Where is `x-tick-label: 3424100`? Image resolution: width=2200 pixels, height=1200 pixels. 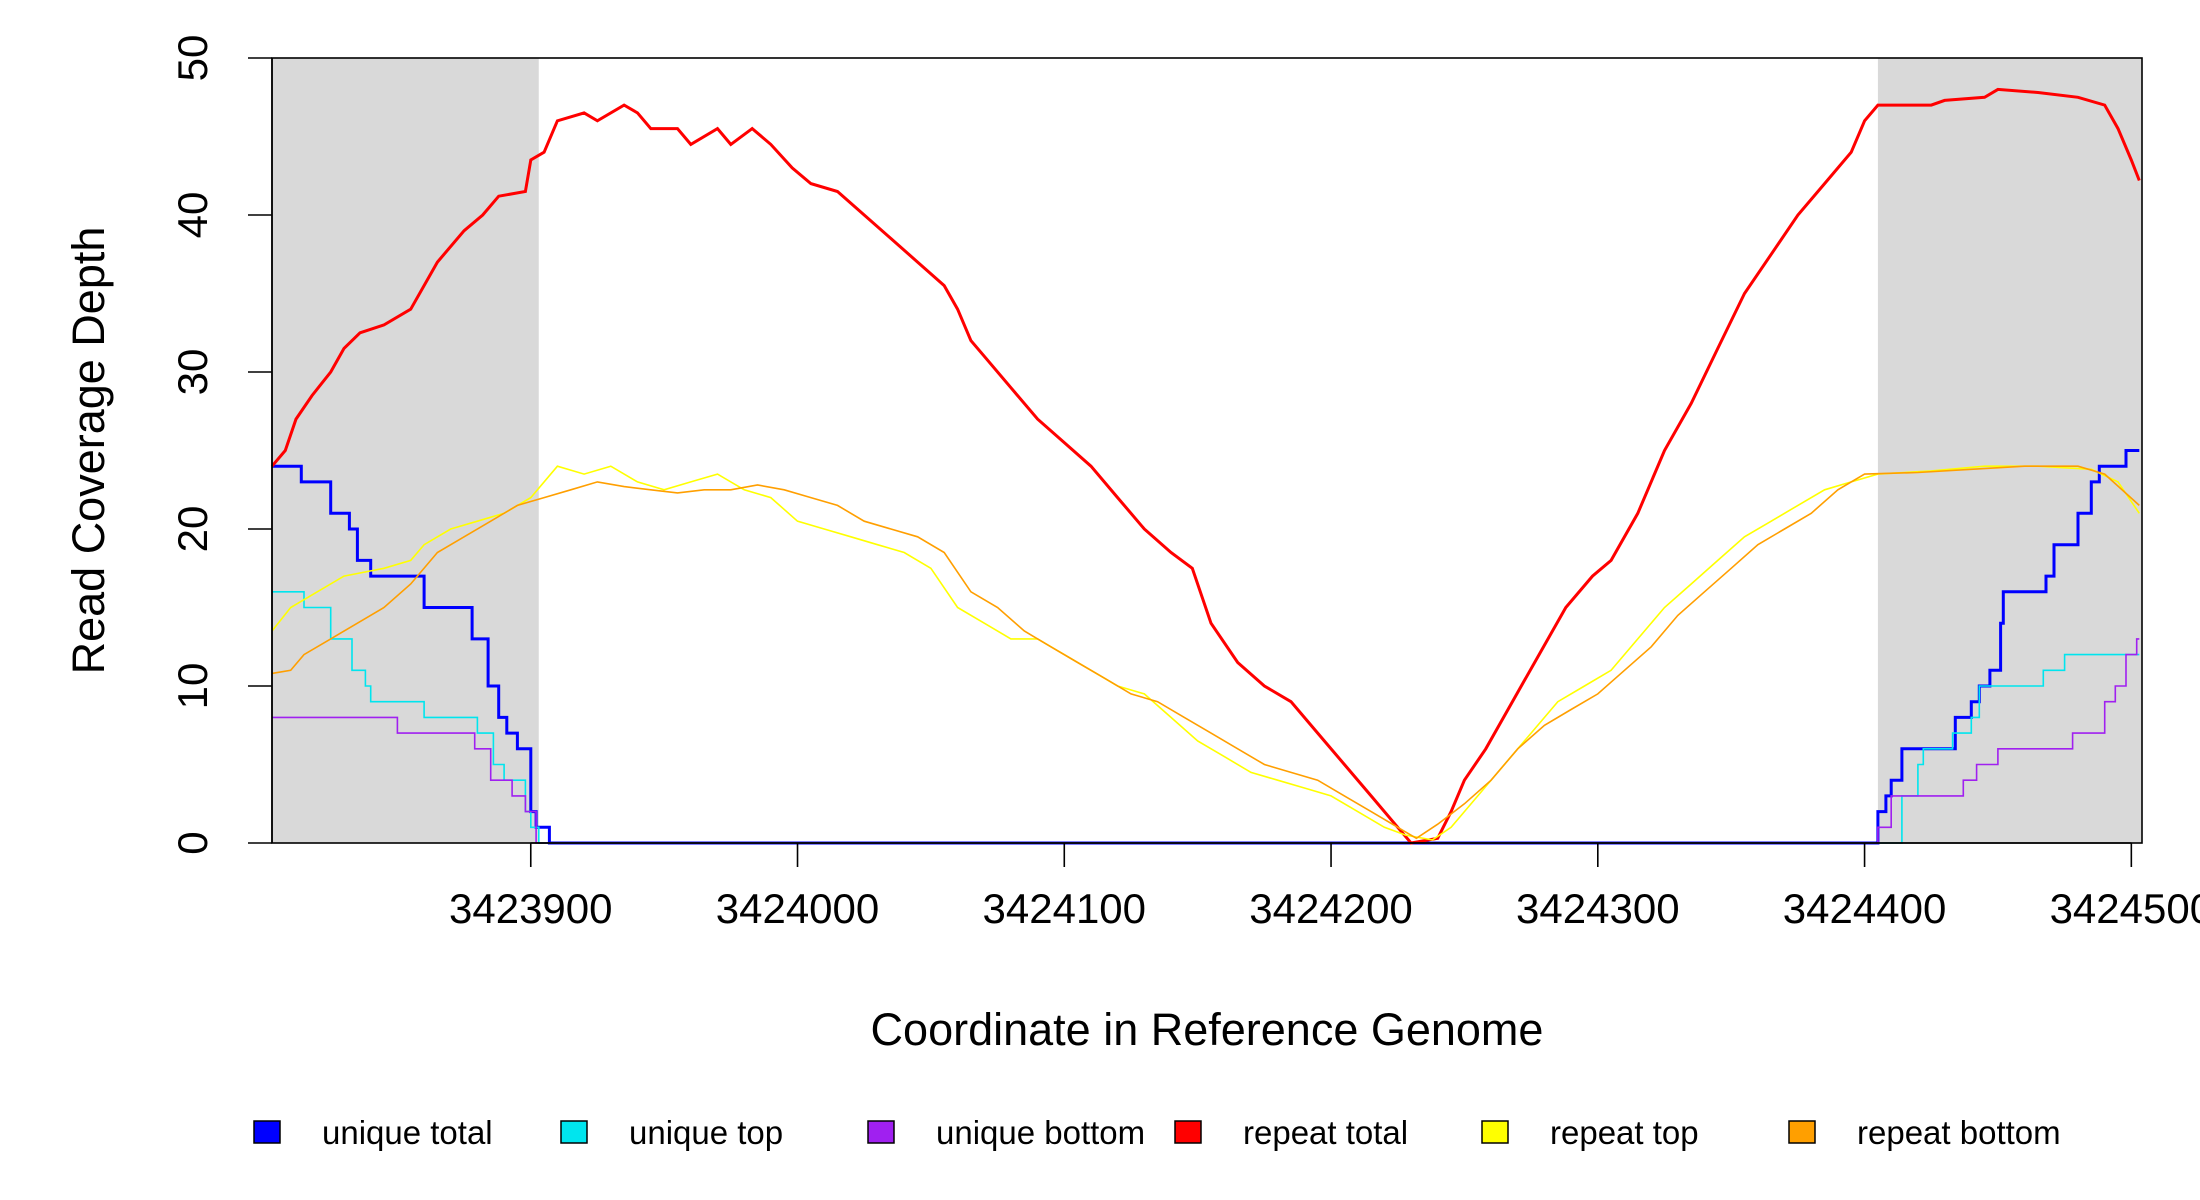
x-tick-label: 3424100 is located at coordinates (1065, 908).